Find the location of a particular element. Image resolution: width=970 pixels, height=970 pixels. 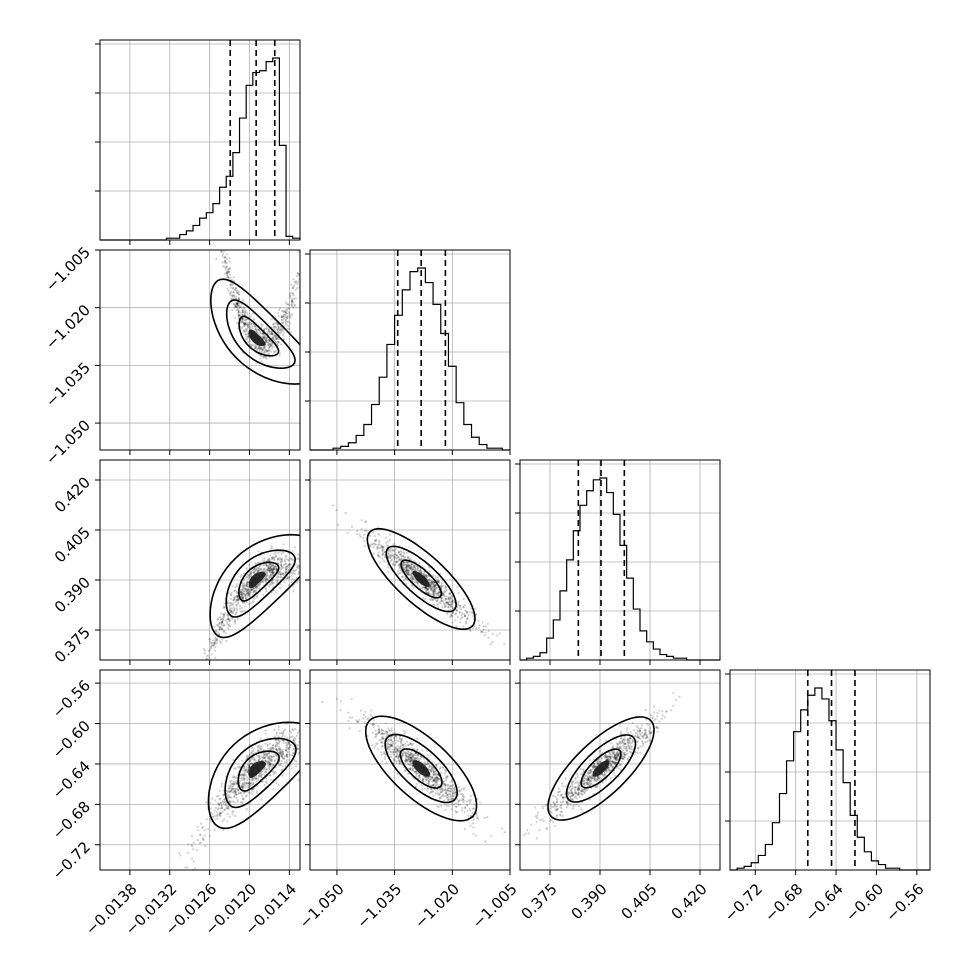

axis-frame is located at coordinates (200, 560).